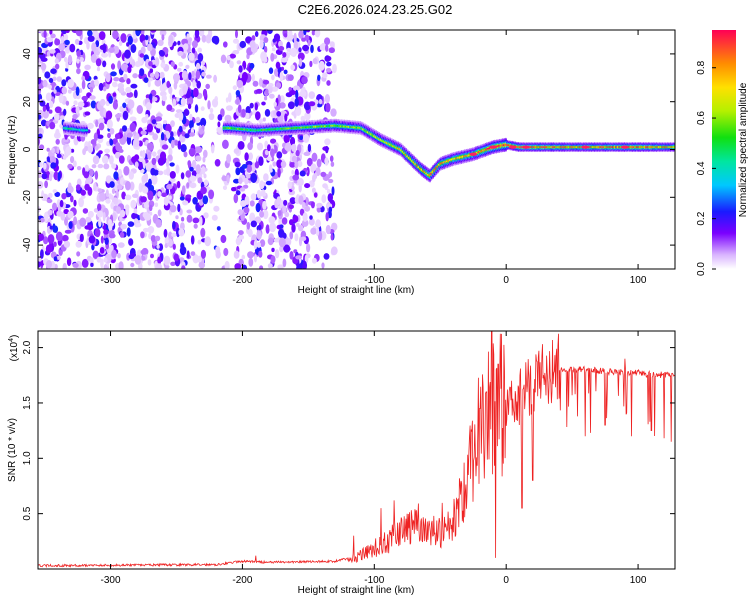 This screenshot has height=600, width=750. Describe the element at coordinates (12, 150) in the screenshot. I see `spectrogram-ylabel: Frequency (Hz)` at that location.